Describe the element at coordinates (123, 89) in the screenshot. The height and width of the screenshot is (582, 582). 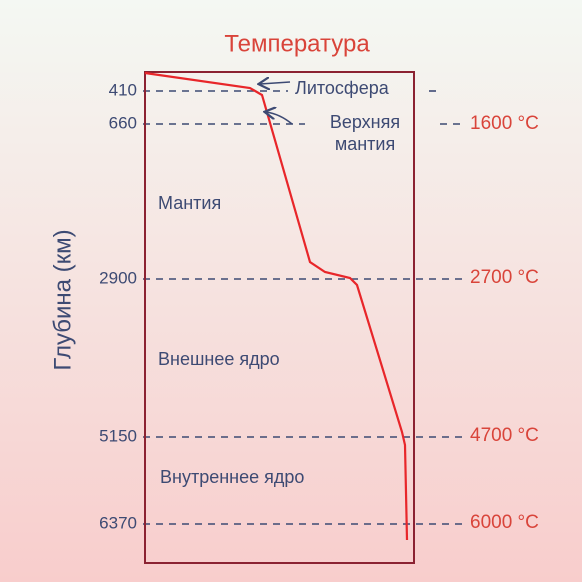
I see `depth-label: 410` at that location.